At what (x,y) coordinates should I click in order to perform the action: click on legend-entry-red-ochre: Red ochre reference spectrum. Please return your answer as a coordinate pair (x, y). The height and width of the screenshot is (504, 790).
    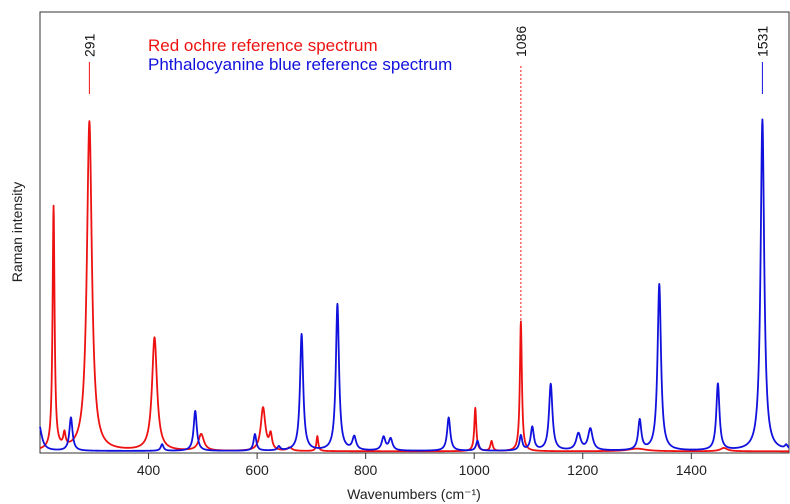
    Looking at the image, I should click on (263, 45).